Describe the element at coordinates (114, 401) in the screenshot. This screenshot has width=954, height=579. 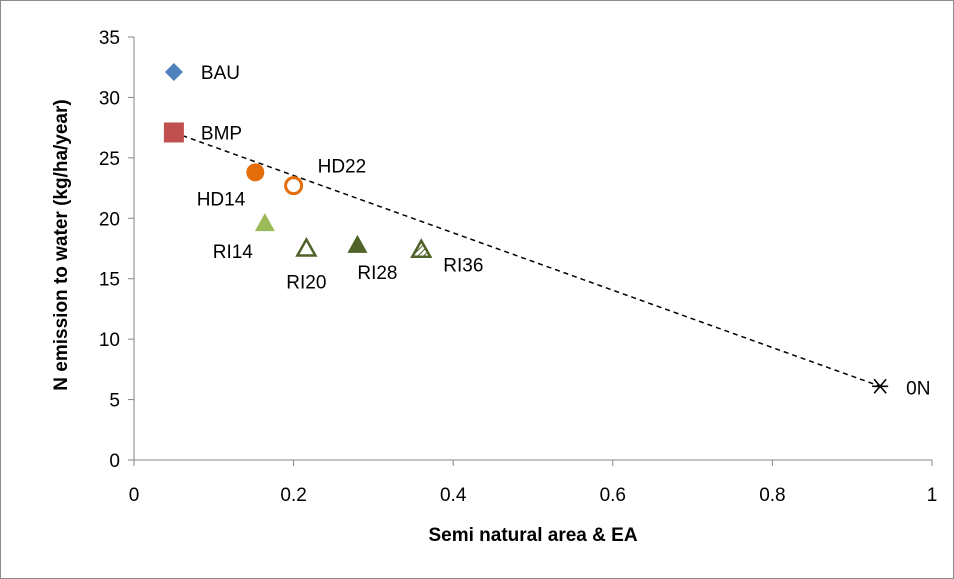
I see `y-tick-label: 5` at that location.